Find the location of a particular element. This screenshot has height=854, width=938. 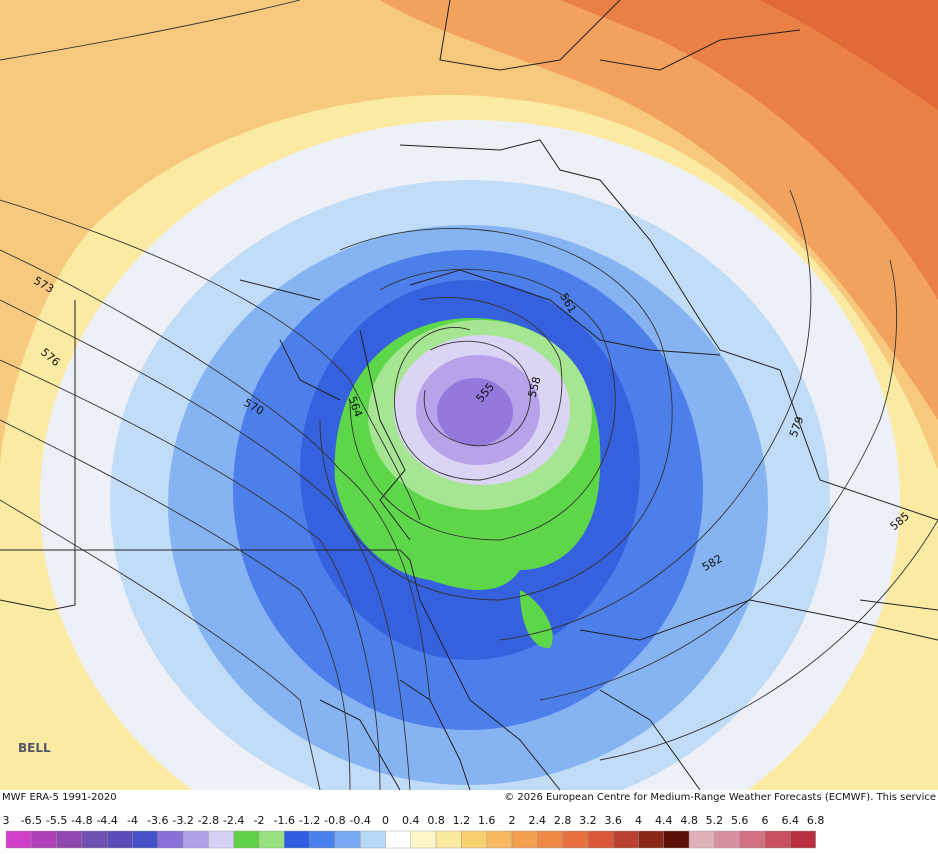

legend-label: 1.6 is located at coordinates (487, 820).